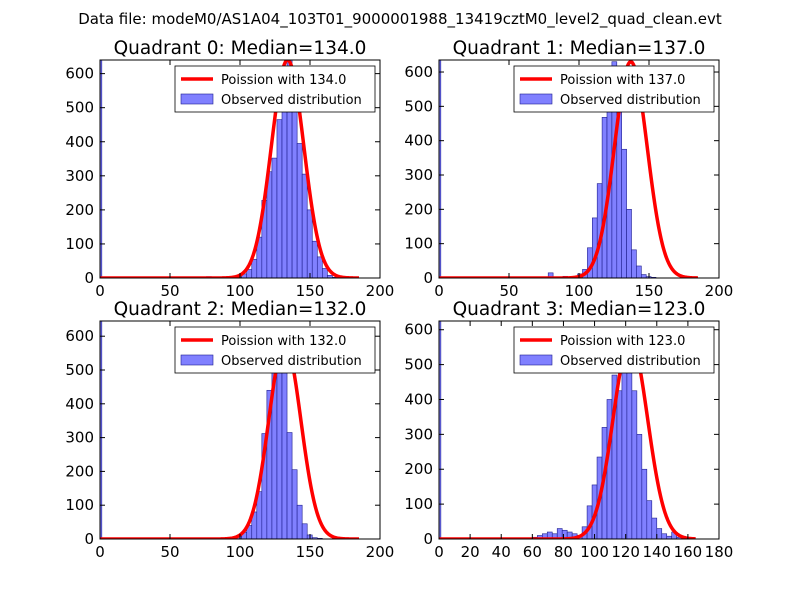 The image size is (800, 600). Describe the element at coordinates (275, 350) in the screenshot. I see `legend: Poission with 132.0 Observed distribution` at that location.